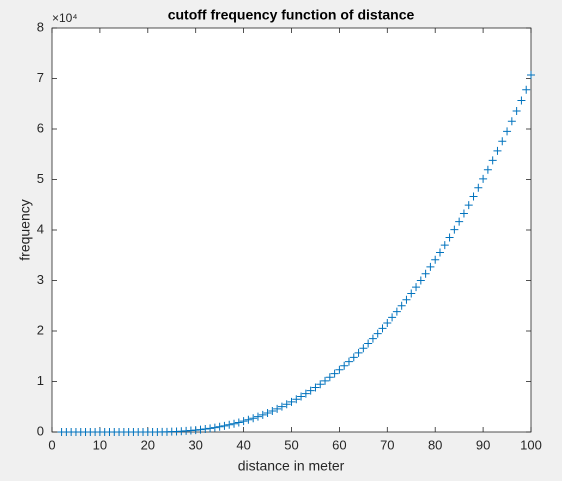  I want to click on x-tick-label: 30, so click(195, 444).